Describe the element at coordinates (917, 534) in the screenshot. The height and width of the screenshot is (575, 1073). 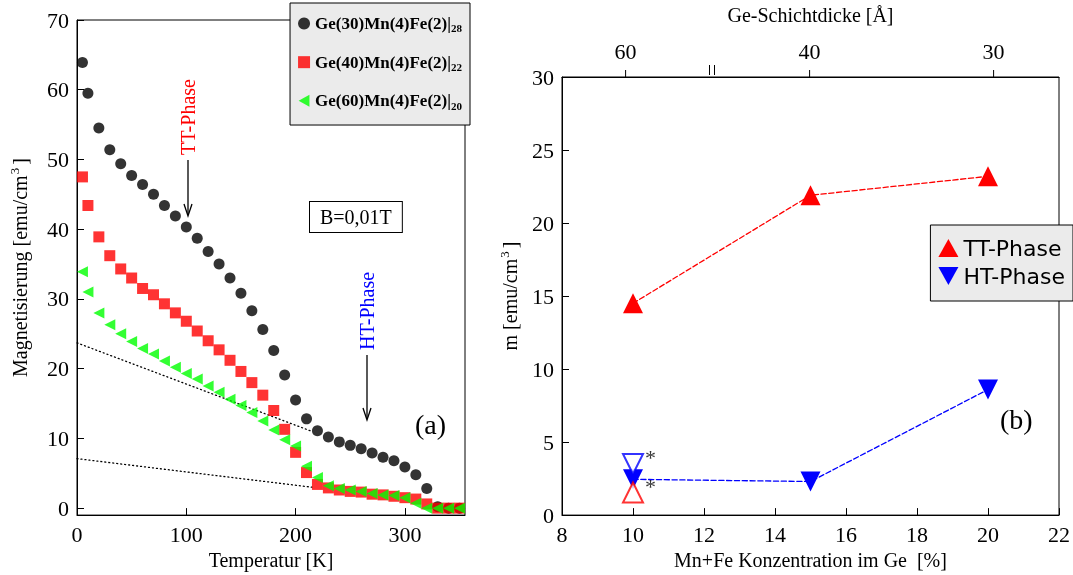
I see `x-tick-label: 18` at that location.